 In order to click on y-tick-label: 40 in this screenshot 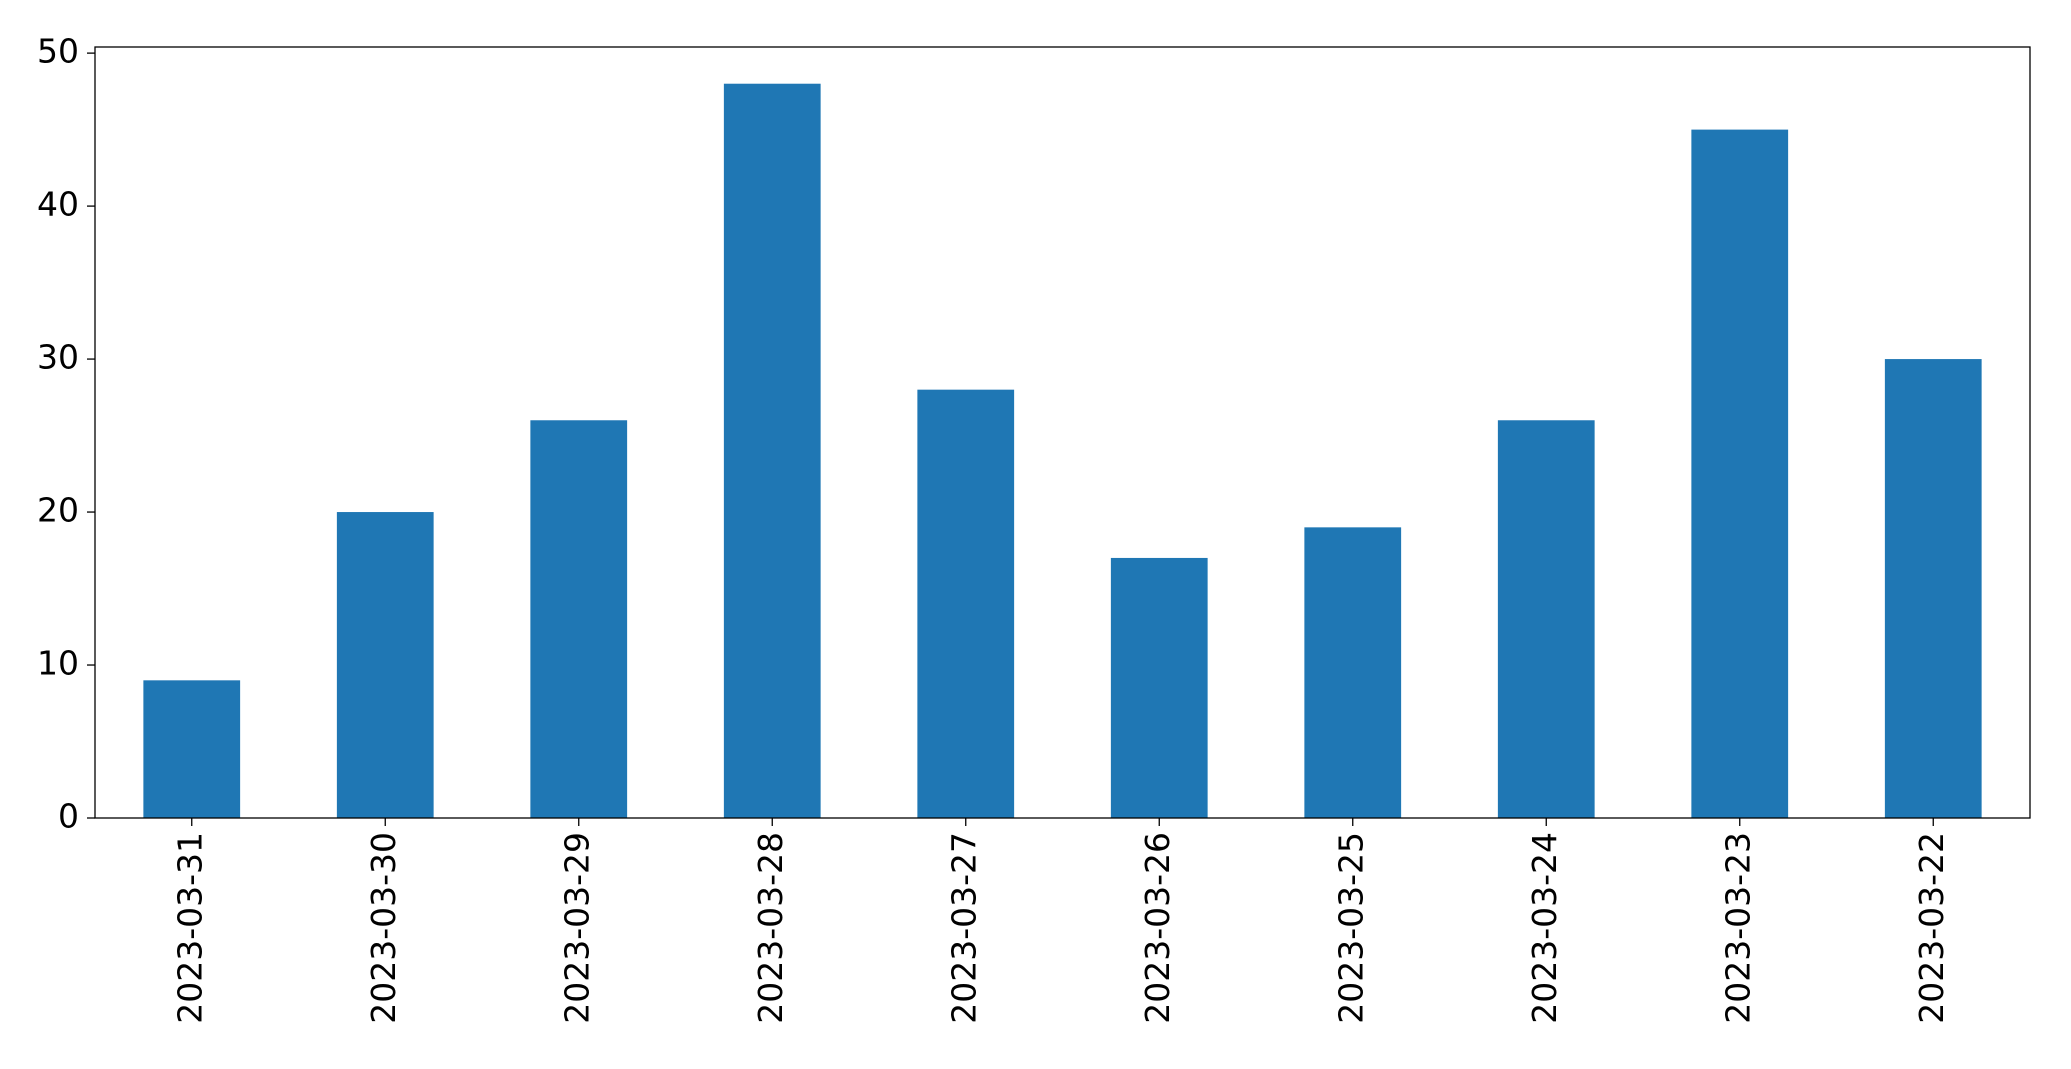, I will do `click(58, 204)`.